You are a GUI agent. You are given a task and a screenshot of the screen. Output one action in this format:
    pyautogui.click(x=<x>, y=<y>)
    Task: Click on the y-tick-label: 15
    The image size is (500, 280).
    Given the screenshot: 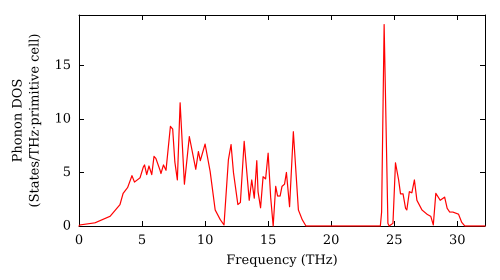 What is the action you would take?
    pyautogui.click(x=62, y=65)
    